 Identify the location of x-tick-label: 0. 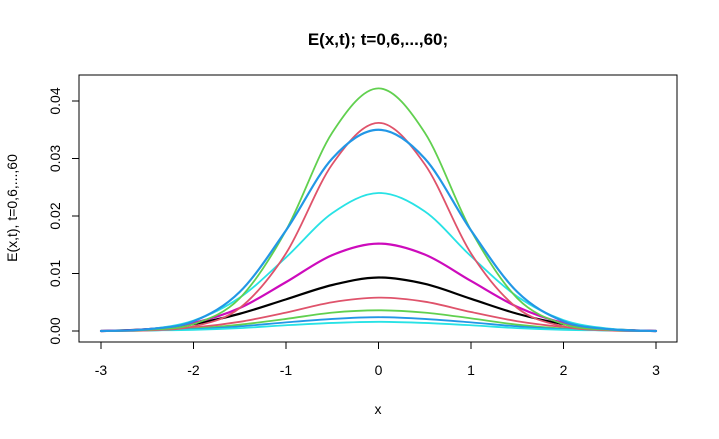
(379, 370).